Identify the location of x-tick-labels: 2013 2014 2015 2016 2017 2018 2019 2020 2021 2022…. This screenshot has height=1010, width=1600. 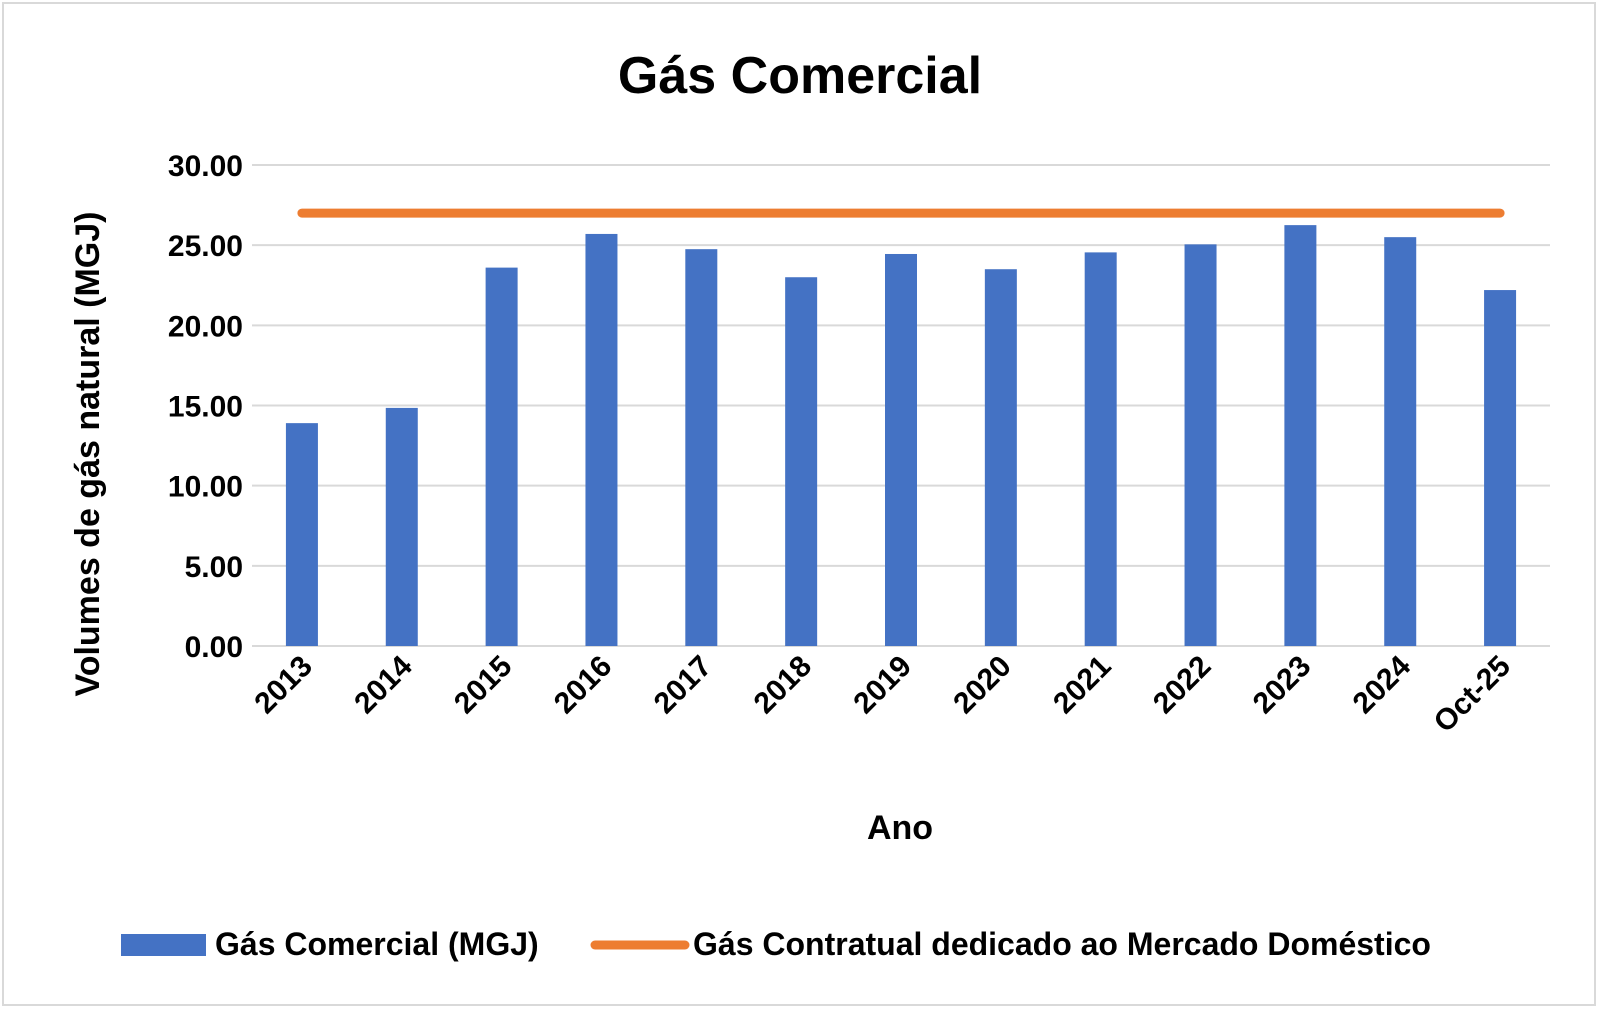
(882, 694).